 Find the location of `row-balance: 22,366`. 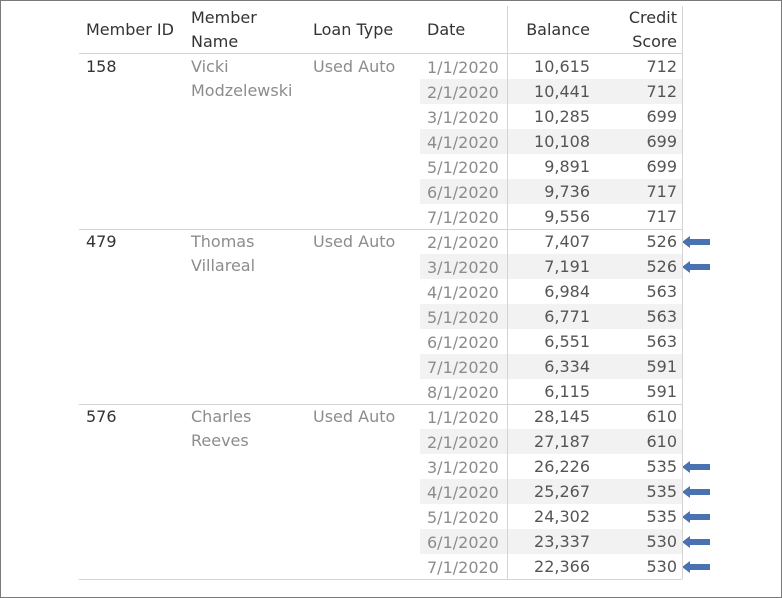

row-balance: 22,366 is located at coordinates (562, 566).